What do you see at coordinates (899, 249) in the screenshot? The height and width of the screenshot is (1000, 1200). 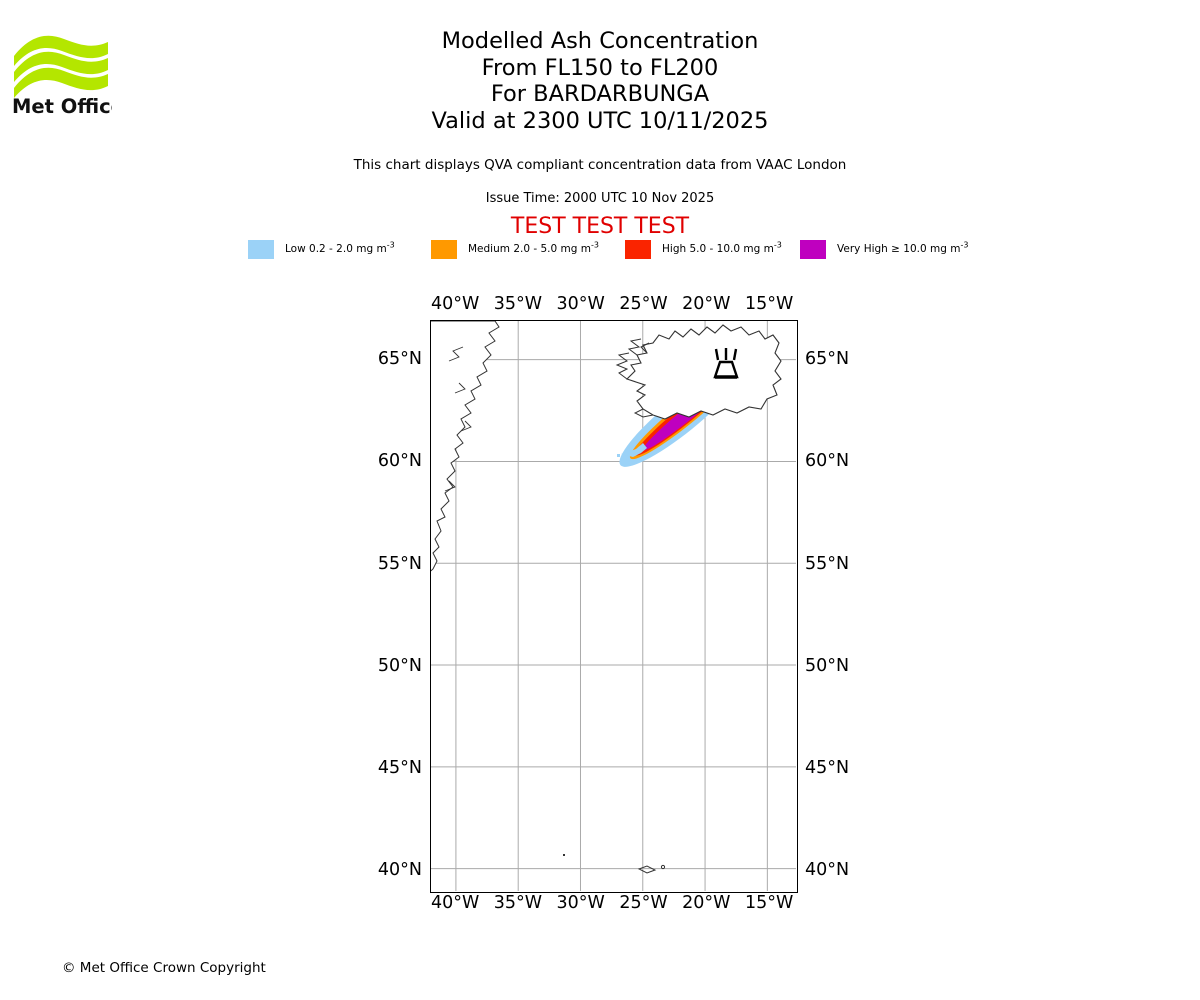 I see `legend-text-very-high: Very High ≥ 10.0 mg m` at bounding box center [899, 249].